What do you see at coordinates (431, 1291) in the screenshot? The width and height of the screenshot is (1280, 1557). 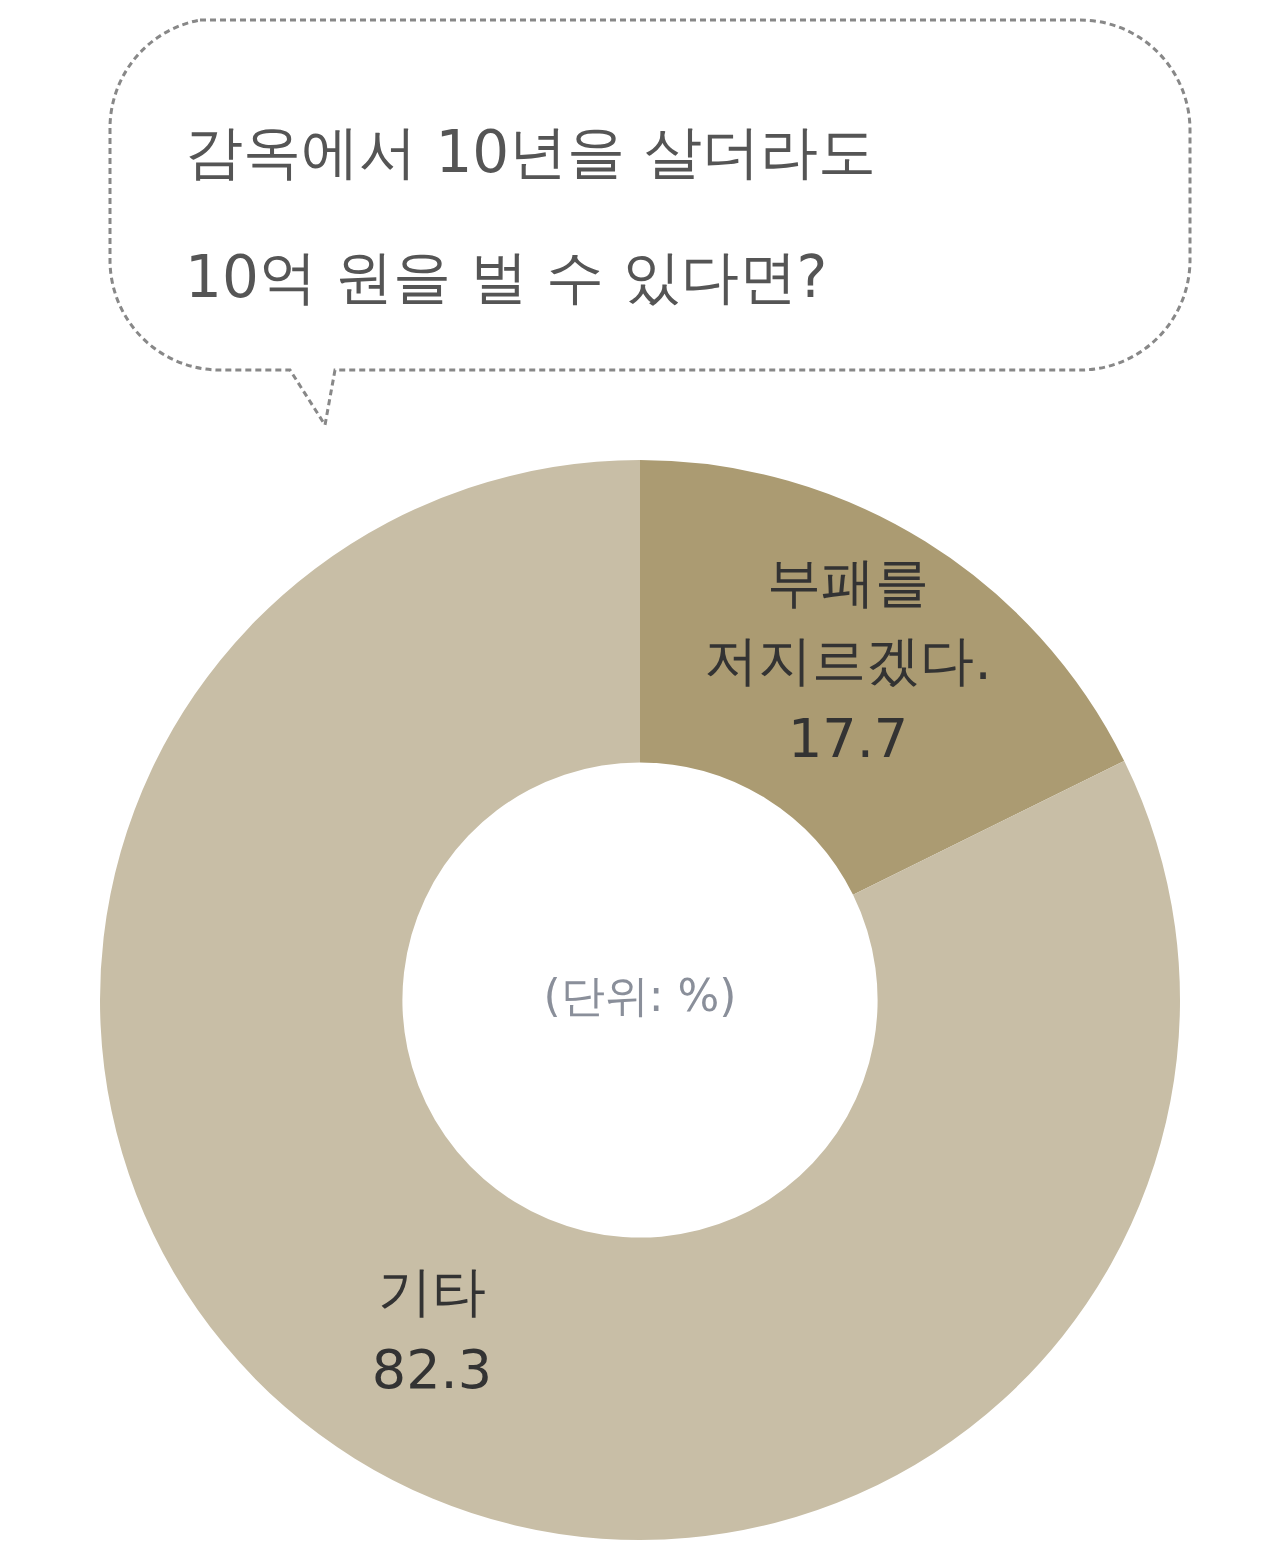 I see `slice-label: 기타` at bounding box center [431, 1291].